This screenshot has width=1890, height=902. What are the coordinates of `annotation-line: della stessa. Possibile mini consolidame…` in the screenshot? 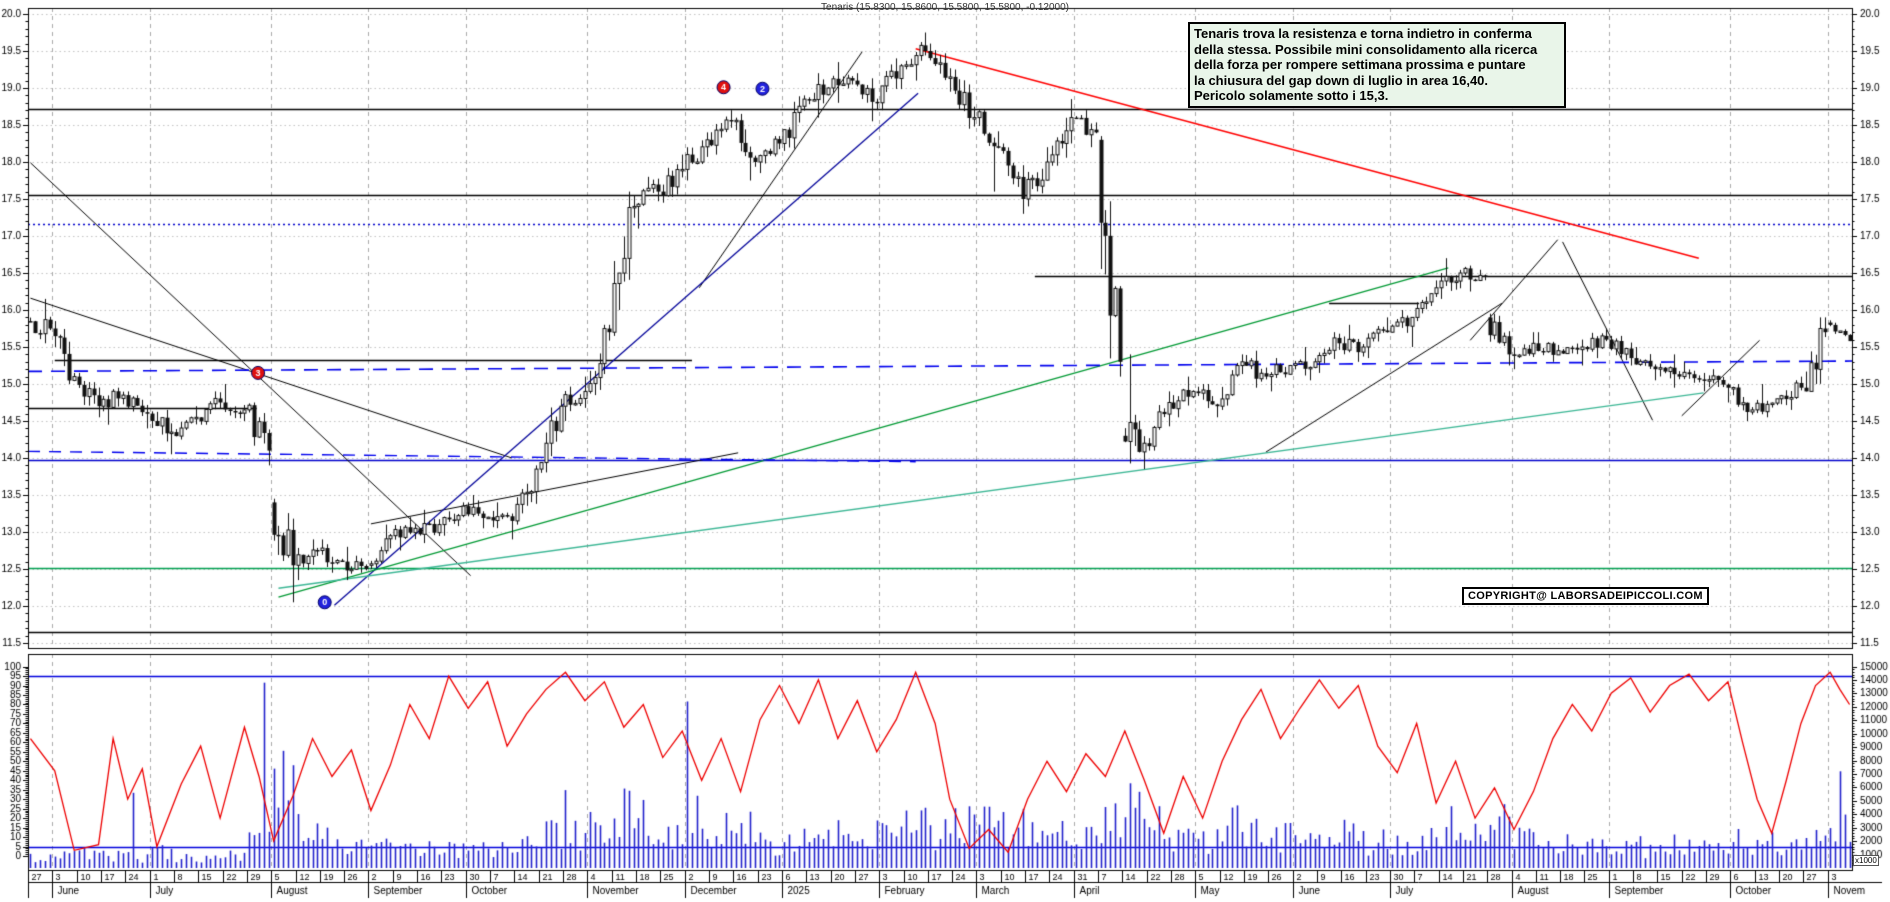 It's located at (1366, 49).